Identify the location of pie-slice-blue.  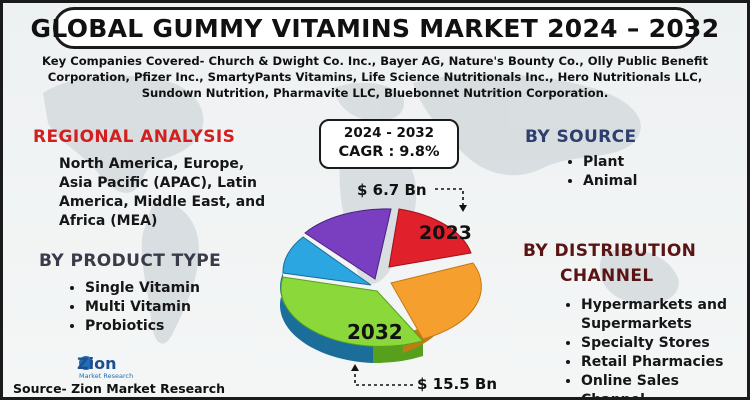
(327, 261).